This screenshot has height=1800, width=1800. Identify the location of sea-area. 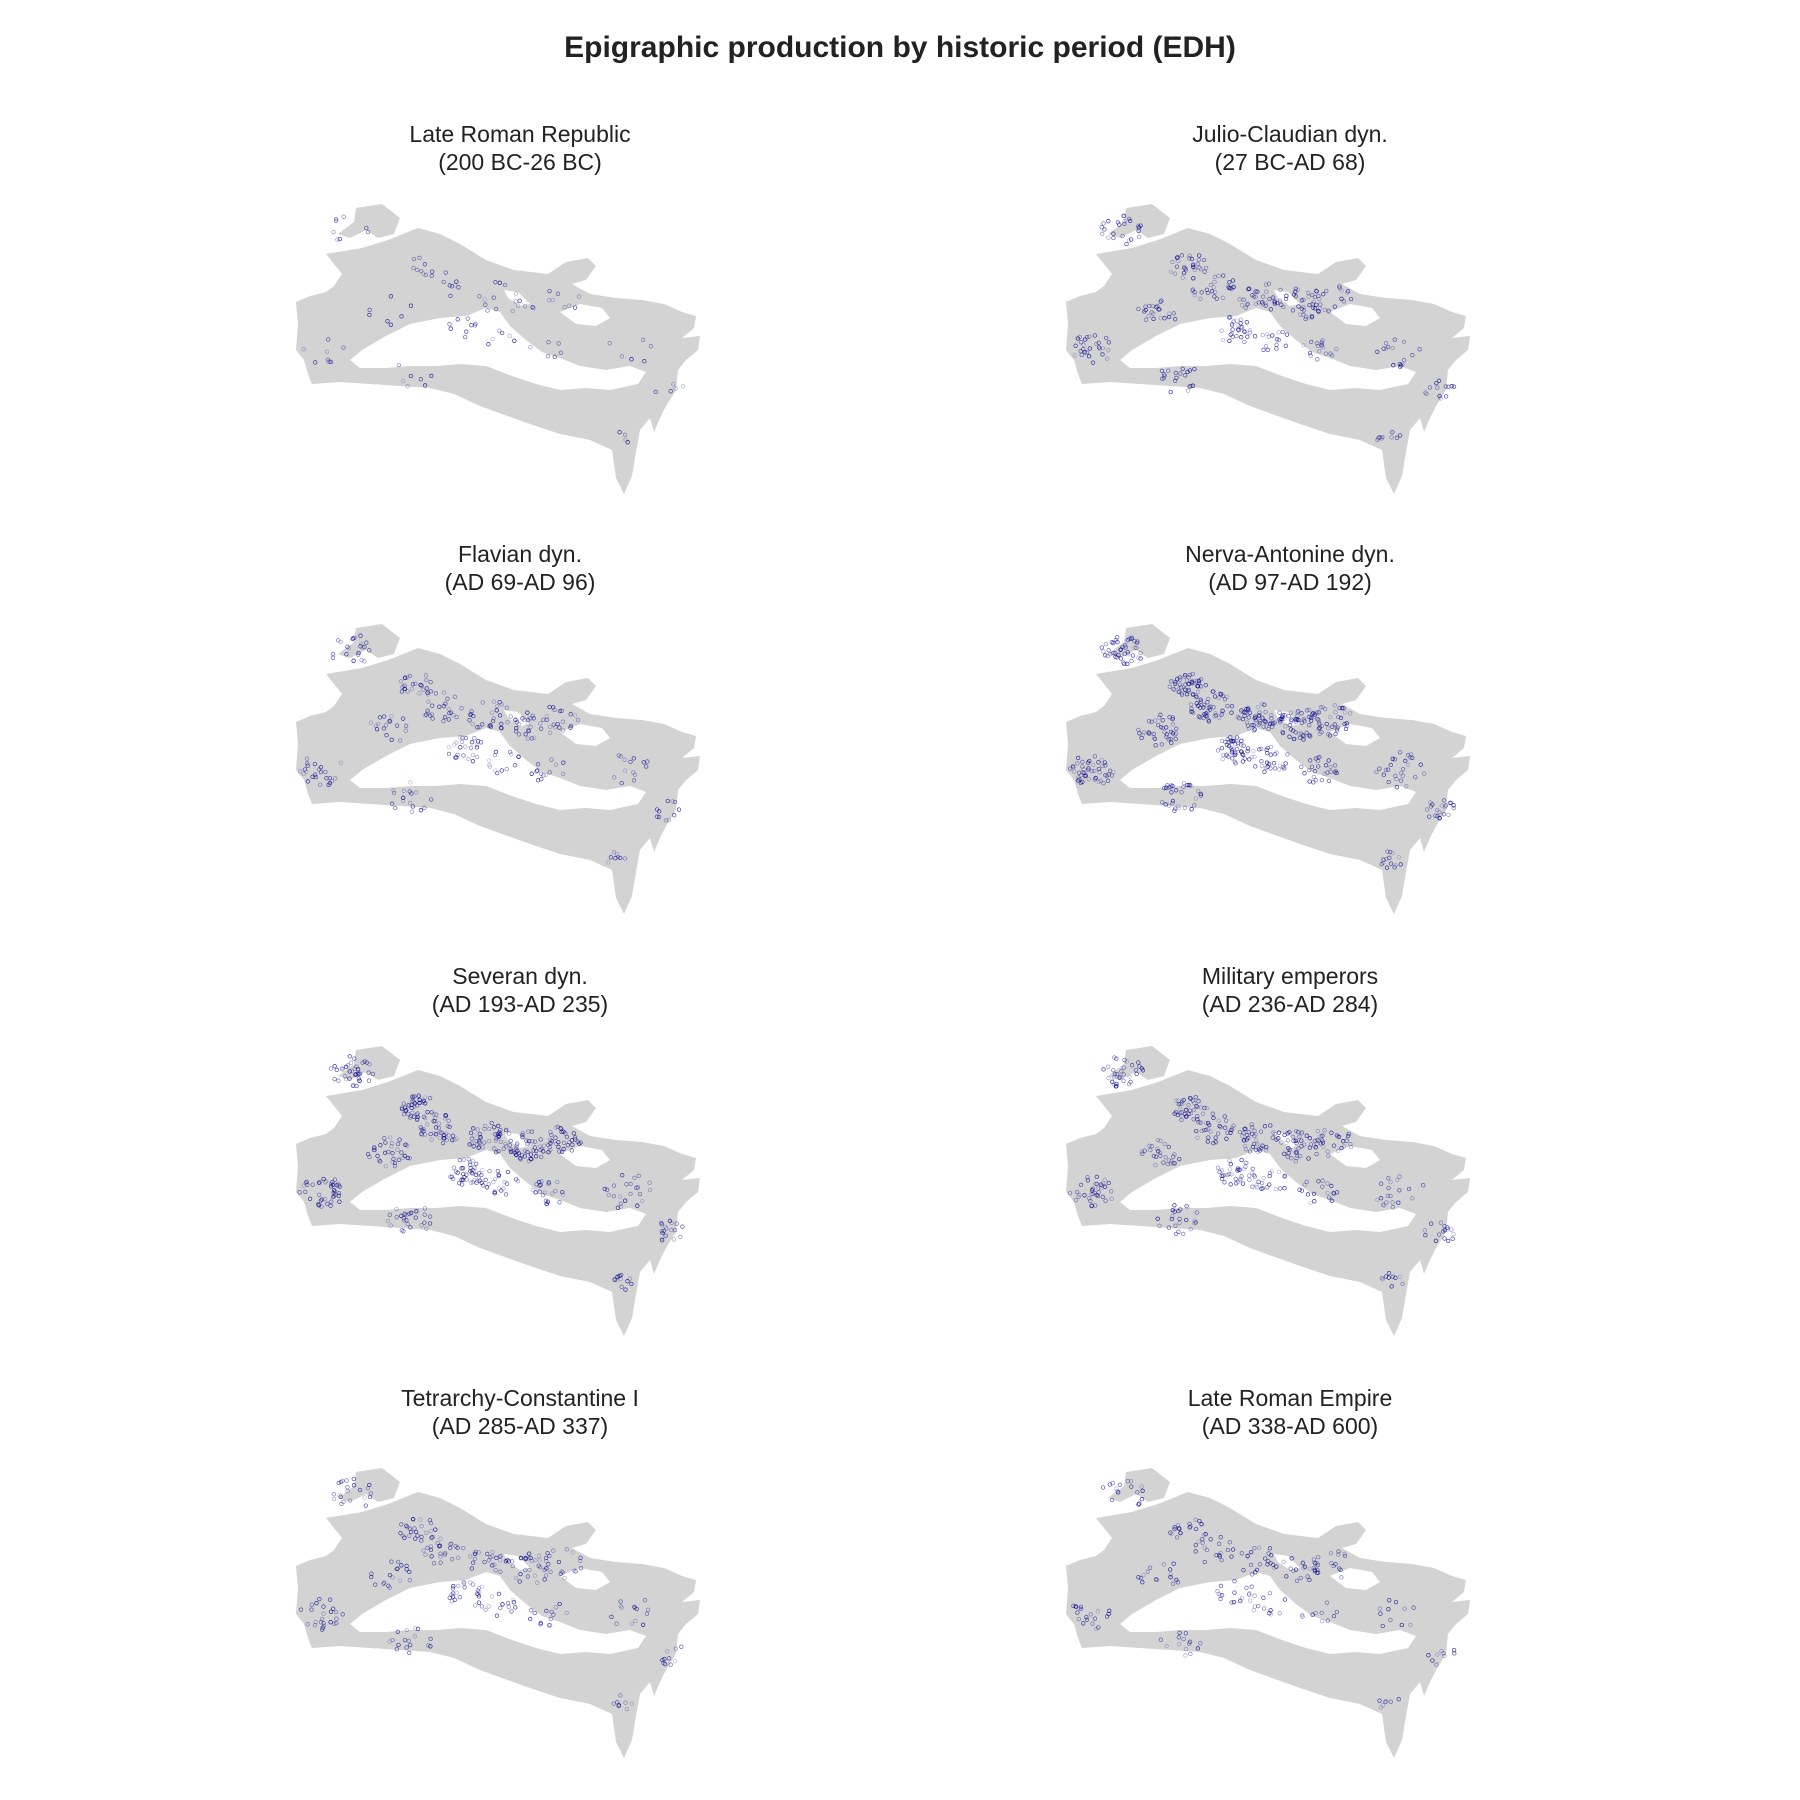
(1268, 349).